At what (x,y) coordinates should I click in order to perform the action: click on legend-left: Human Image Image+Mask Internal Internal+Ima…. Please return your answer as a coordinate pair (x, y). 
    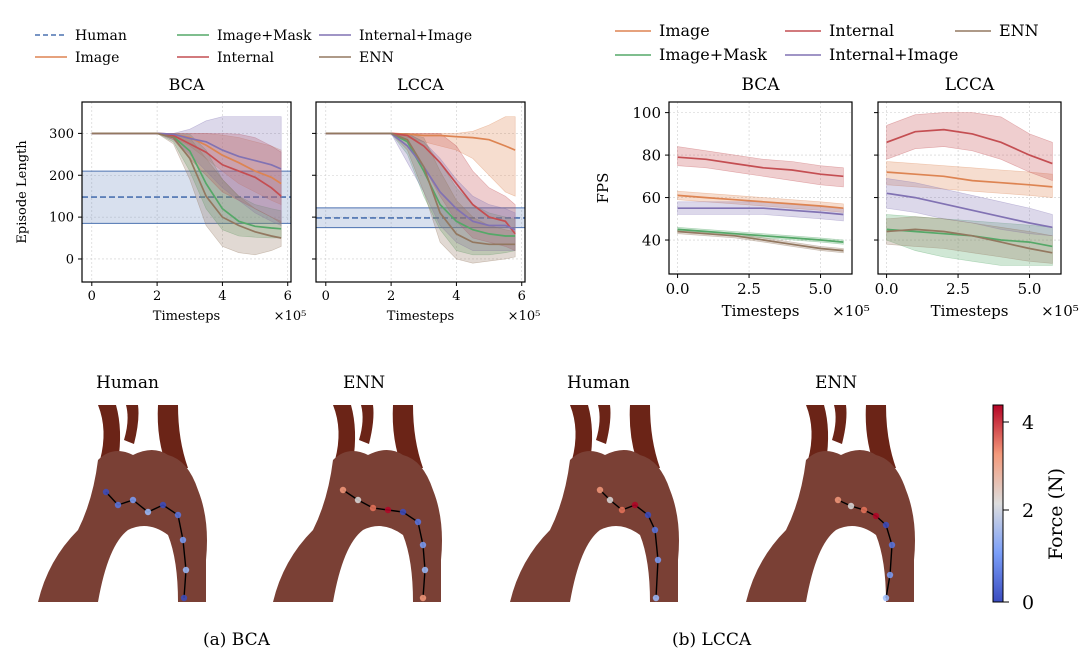
    Looking at the image, I should click on (253, 47).